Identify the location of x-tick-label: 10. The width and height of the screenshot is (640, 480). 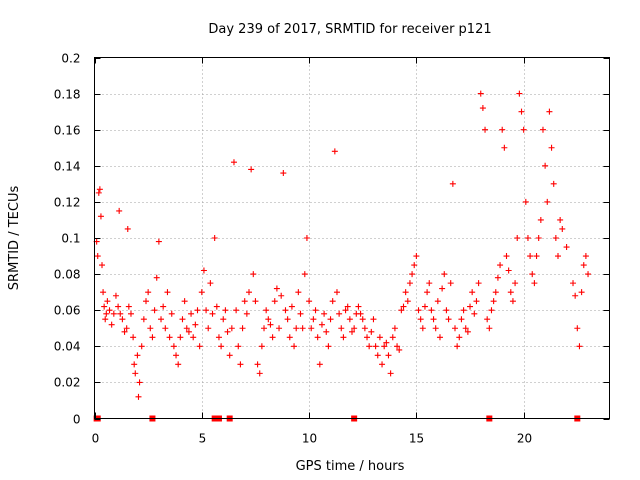
(309, 439).